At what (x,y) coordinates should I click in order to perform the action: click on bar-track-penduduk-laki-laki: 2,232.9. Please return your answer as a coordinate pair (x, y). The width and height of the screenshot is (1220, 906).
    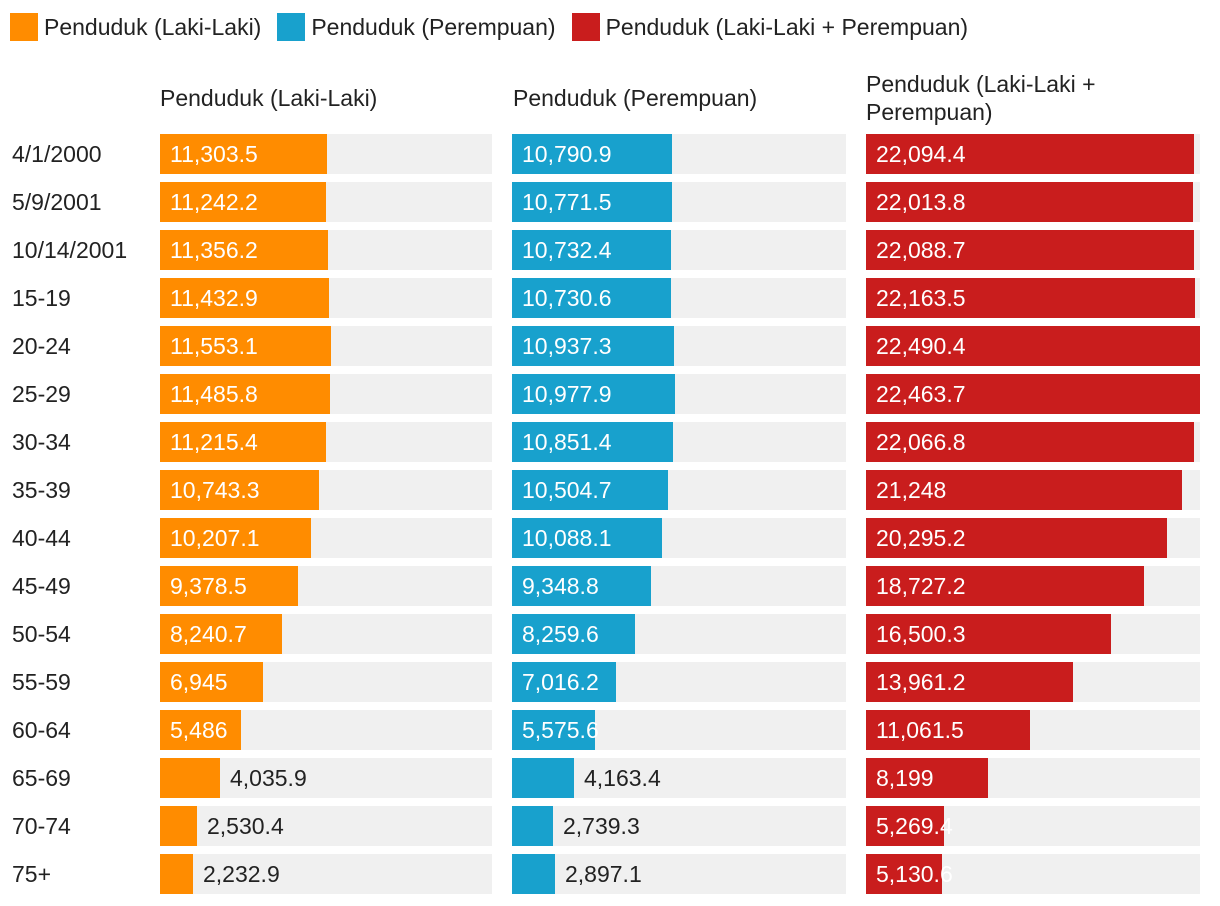
    Looking at the image, I should click on (326, 874).